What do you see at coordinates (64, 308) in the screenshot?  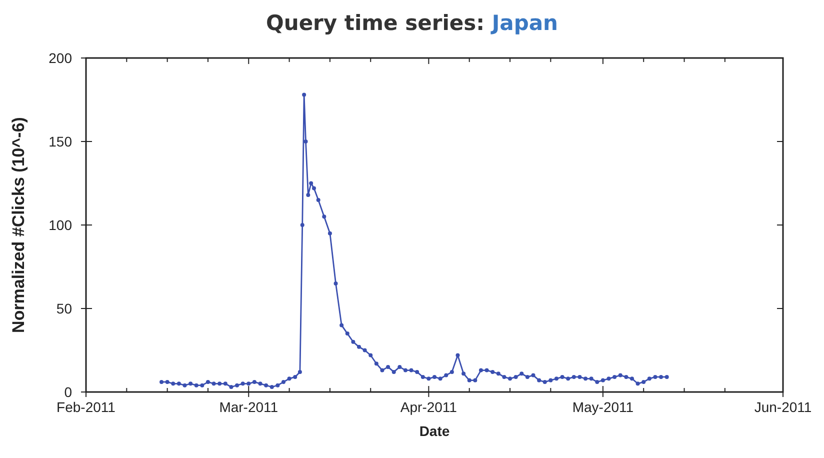 I see `y-tick-label: 50` at bounding box center [64, 308].